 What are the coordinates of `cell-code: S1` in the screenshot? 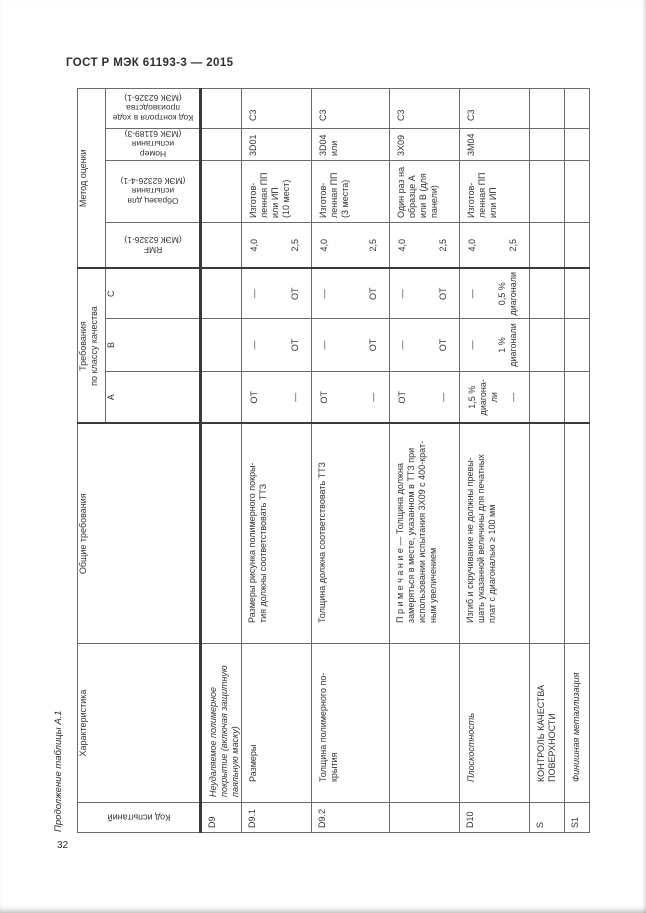 It's located at (577, 817).